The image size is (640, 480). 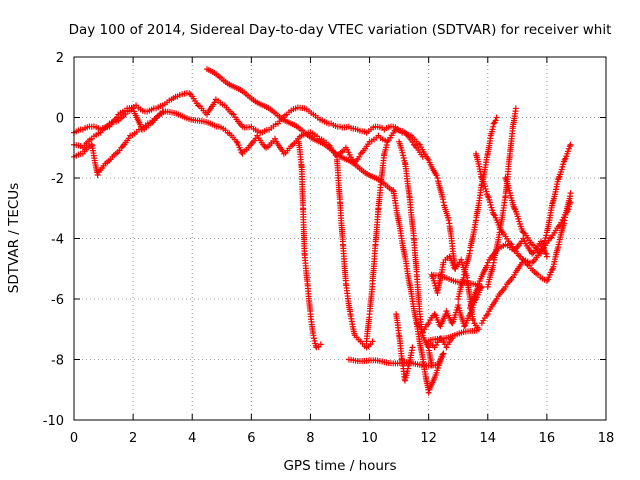 I want to click on x-tick-label: 4, so click(x=192, y=438).